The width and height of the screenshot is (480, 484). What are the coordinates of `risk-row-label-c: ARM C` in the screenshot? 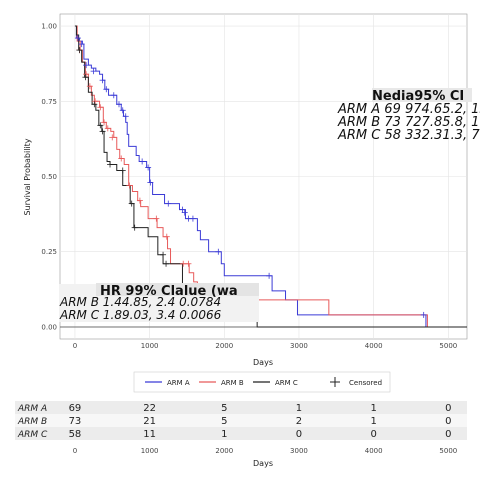 It's located at (32, 435).